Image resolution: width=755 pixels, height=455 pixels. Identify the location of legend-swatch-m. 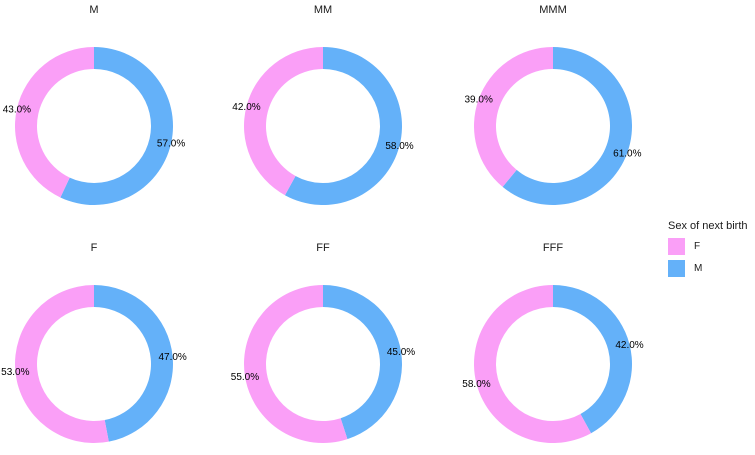
(676, 268).